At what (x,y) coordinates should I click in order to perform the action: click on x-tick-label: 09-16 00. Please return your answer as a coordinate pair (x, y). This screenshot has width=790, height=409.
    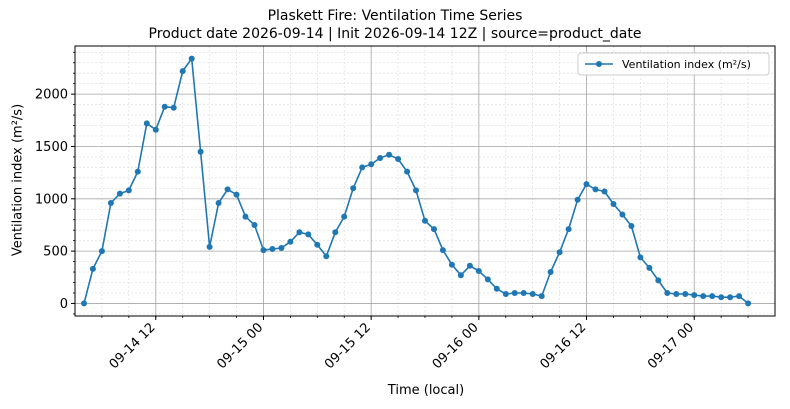
    Looking at the image, I should click on (456, 346).